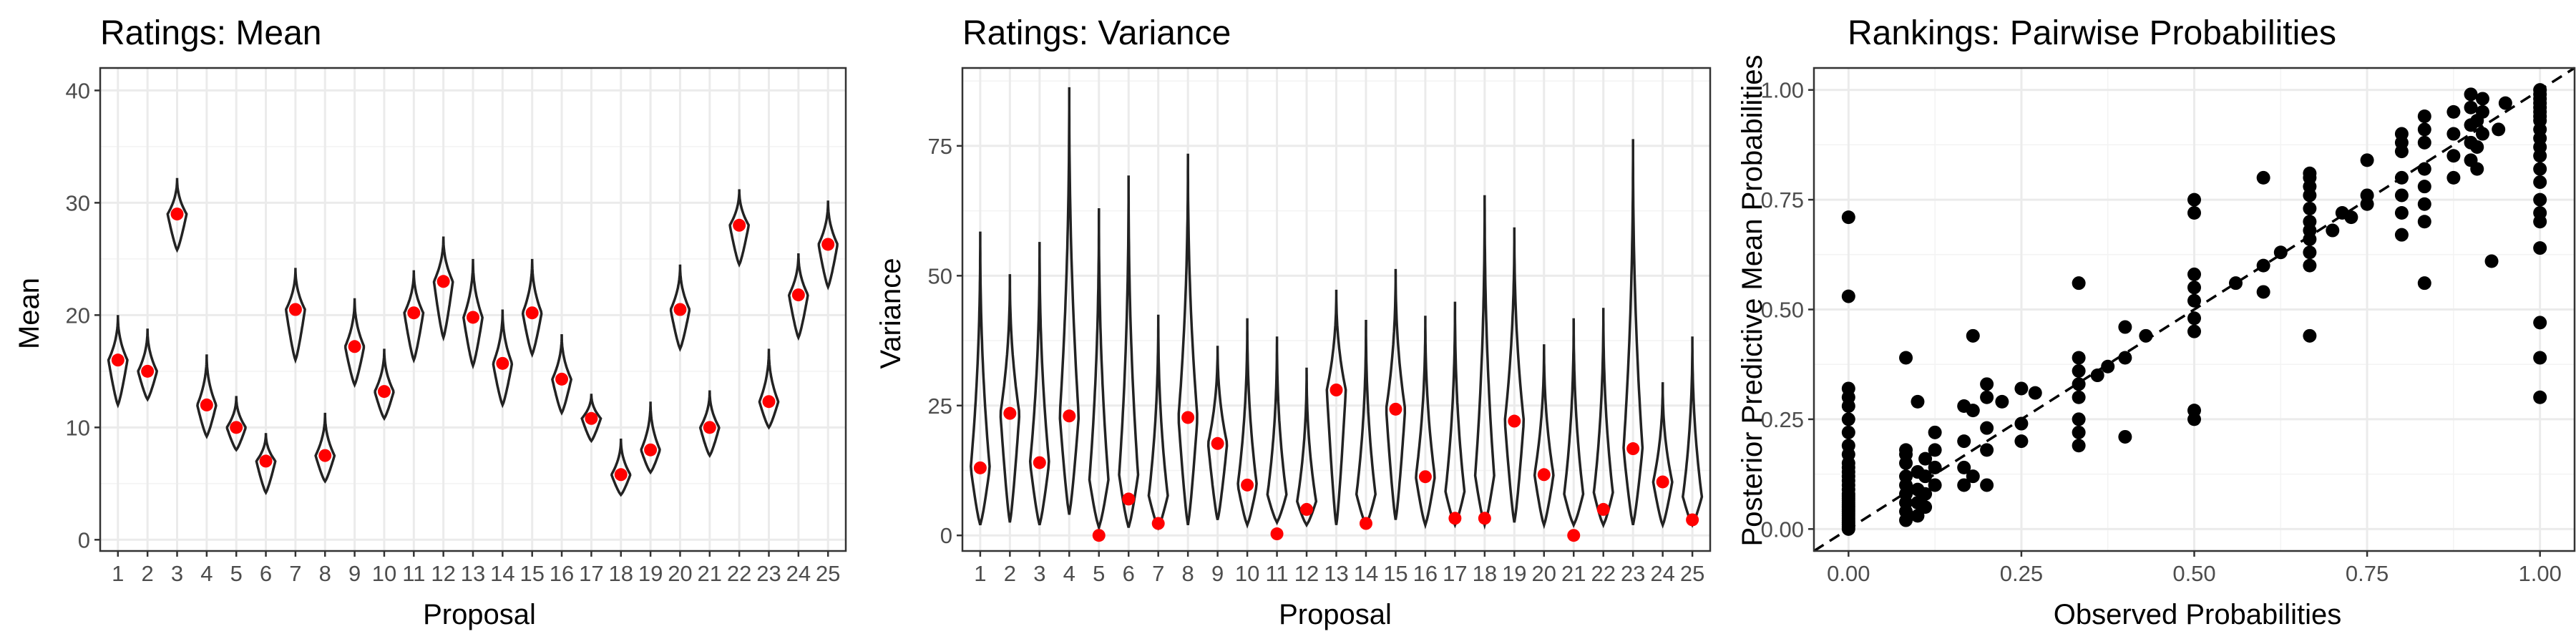 This screenshot has width=2576, height=644. I want to click on chart-title: Ratings: Mean, so click(211, 33).